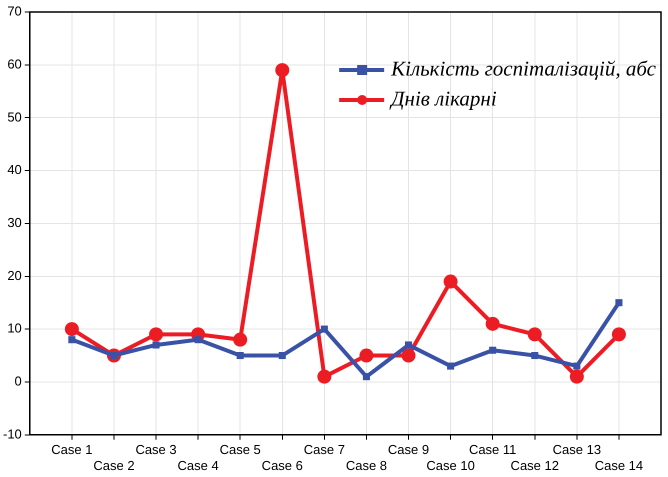  Describe the element at coordinates (156, 450) in the screenshot. I see `x-tick-label: Case 3` at that location.